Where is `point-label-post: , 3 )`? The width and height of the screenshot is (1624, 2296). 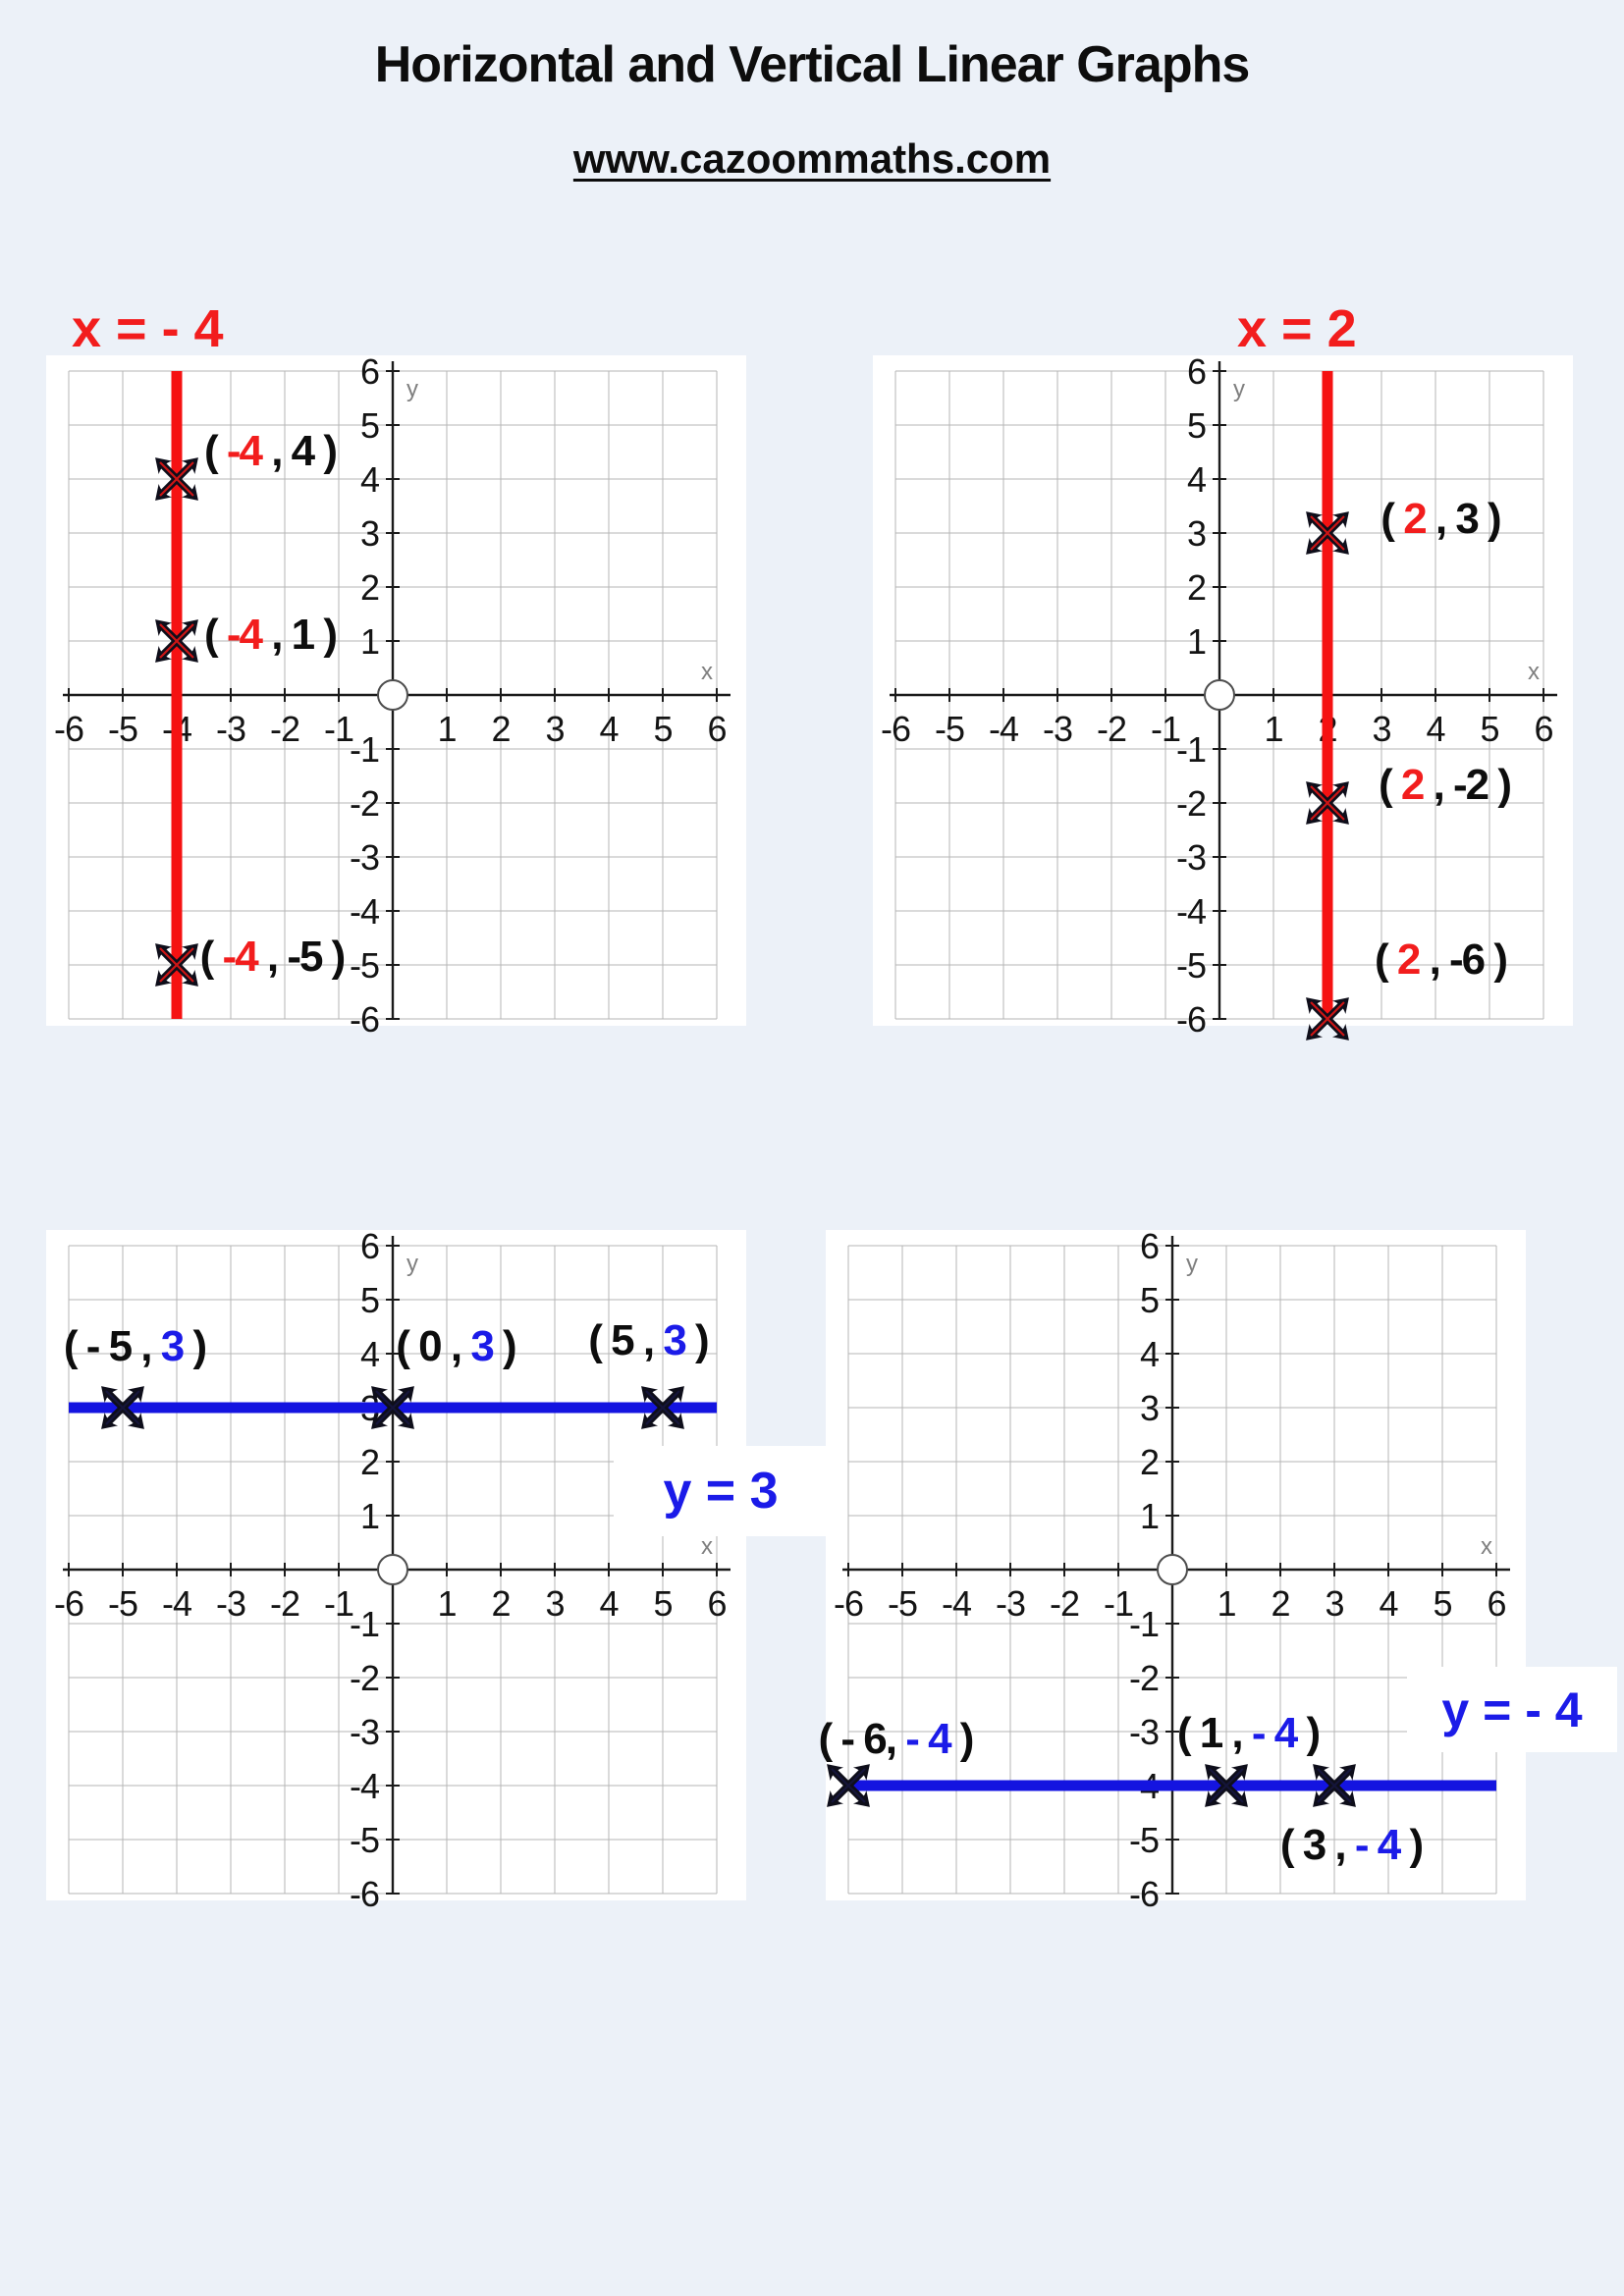
point-label-post: , 3 ) is located at coordinates (1463, 519).